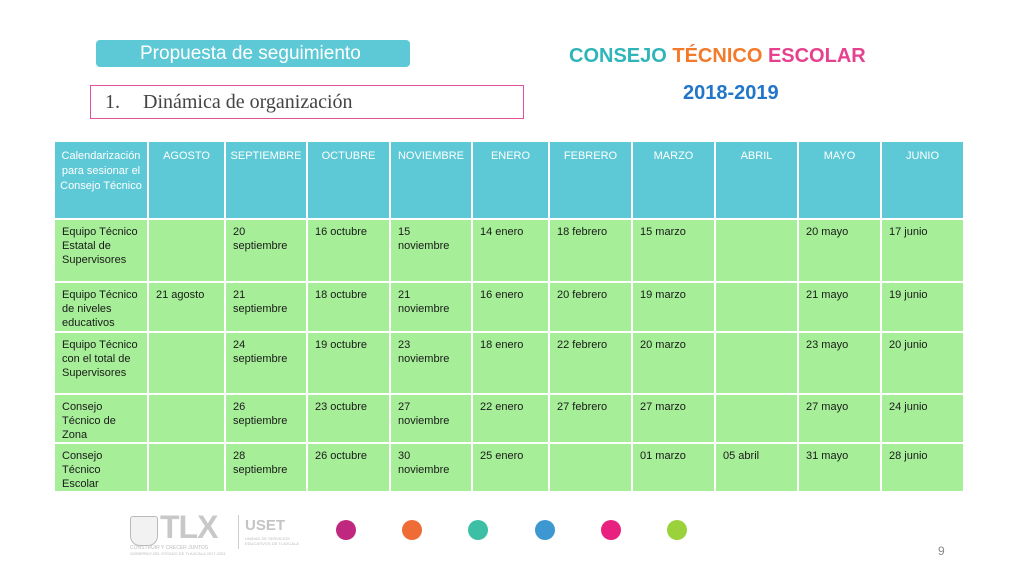 This screenshot has width=1024, height=576. What do you see at coordinates (186, 307) in the screenshot?
I see `date-cell: 21 agosto` at bounding box center [186, 307].